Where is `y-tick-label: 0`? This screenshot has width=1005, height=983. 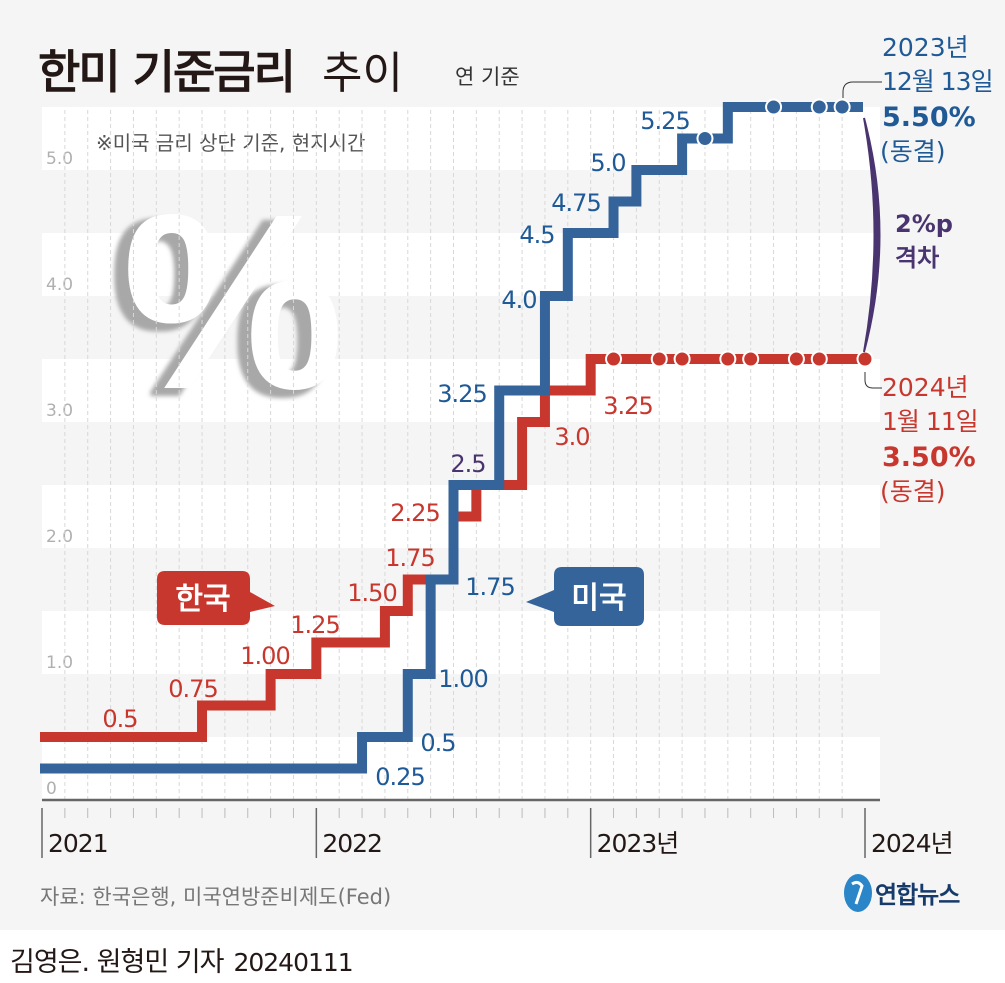
y-tick-label: 0 is located at coordinates (51, 789).